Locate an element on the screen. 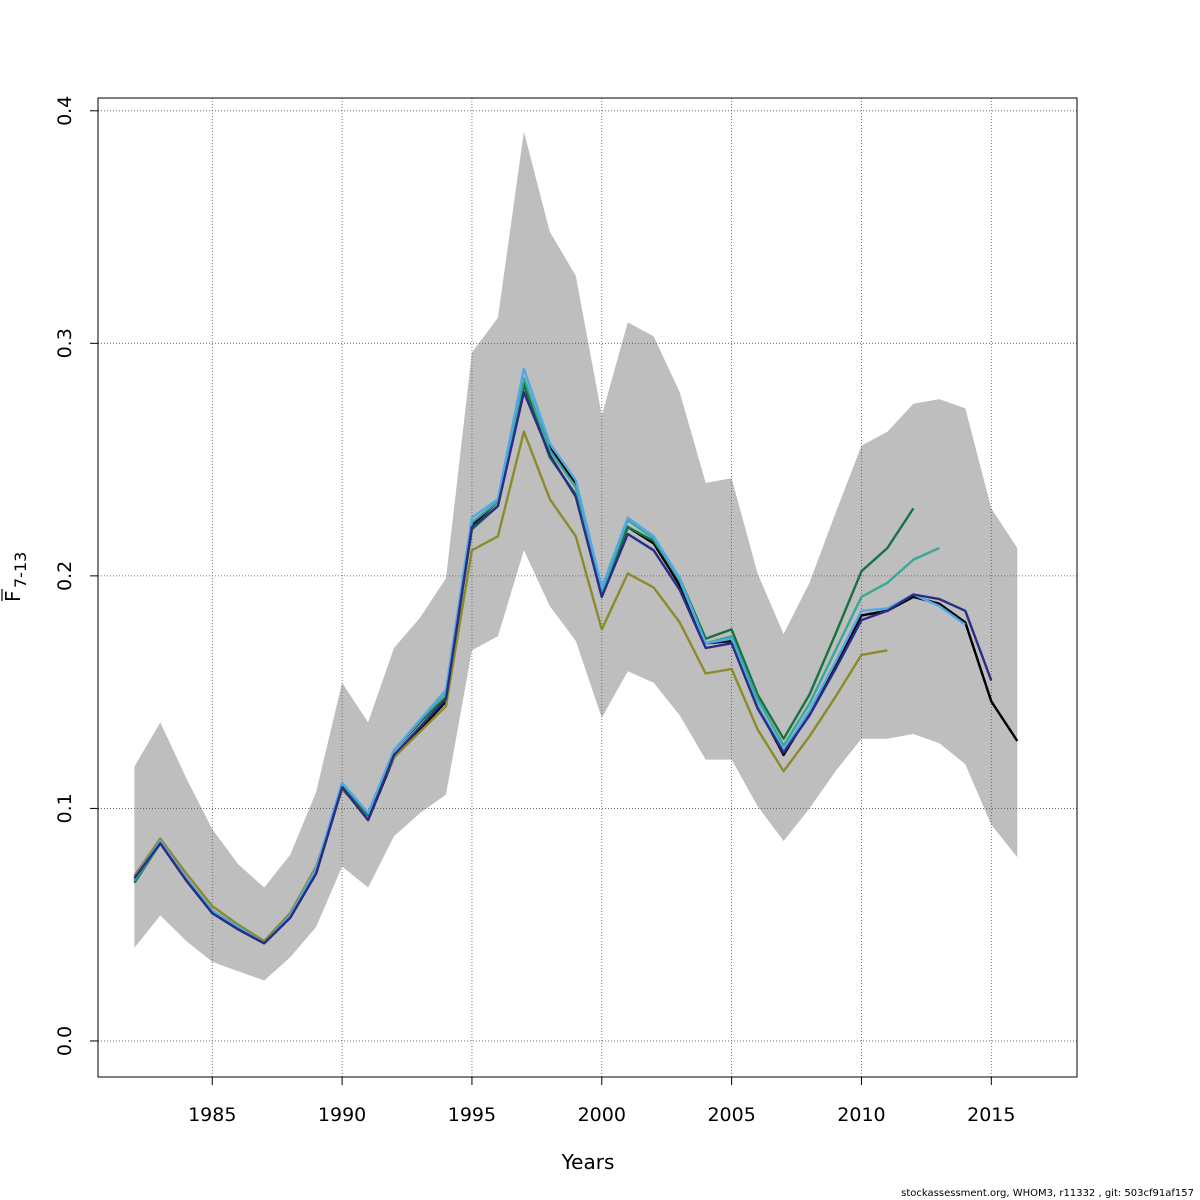 This screenshot has width=1200, height=1200. x-tick-label-4: 2005 is located at coordinates (731, 1115).